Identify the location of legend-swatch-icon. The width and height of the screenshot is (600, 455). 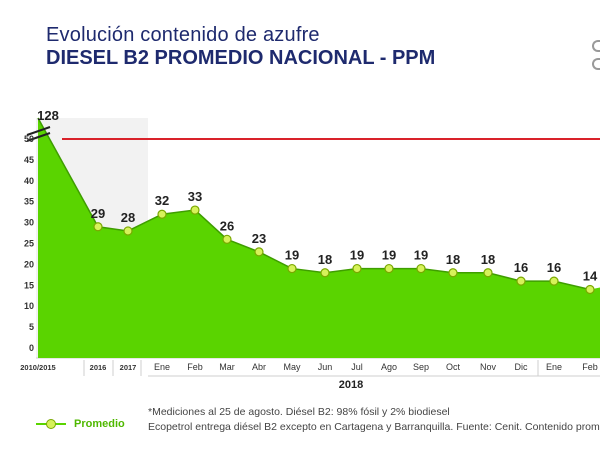
(51, 424).